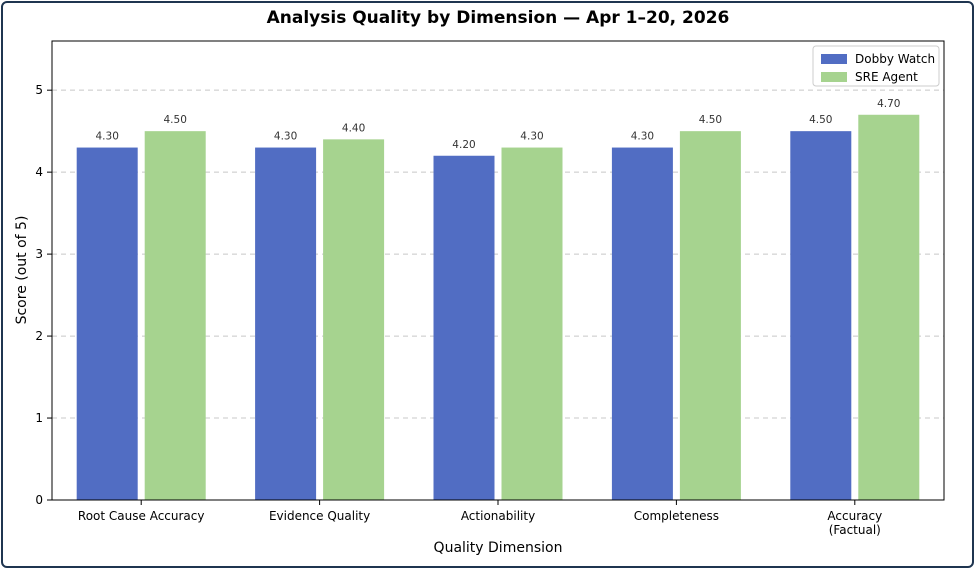  I want to click on y-tick-label-2: 2, so click(39, 336).